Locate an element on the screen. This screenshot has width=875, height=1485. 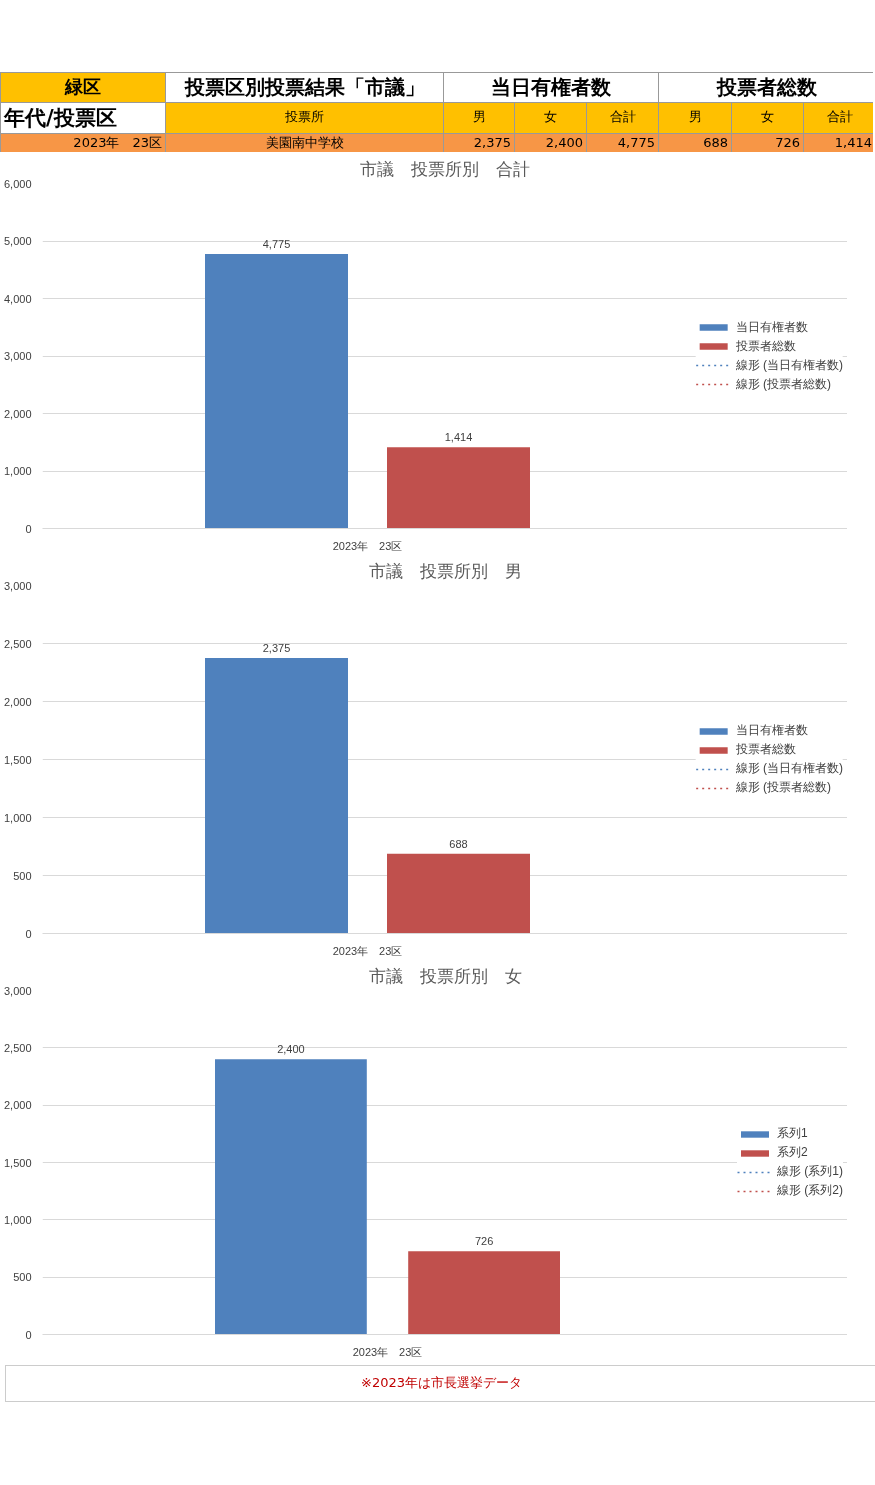
text: 緑区 is located at coordinates (83, 87).